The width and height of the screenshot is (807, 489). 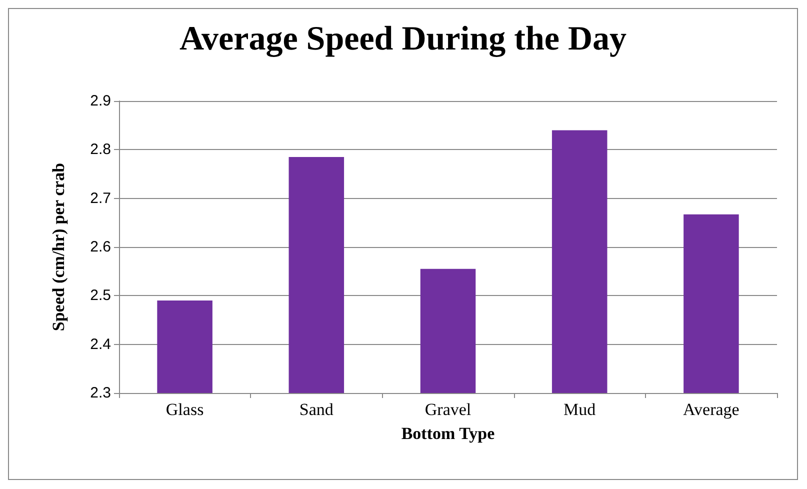 What do you see at coordinates (100, 393) in the screenshot?
I see `y-tick-label: 2.3` at bounding box center [100, 393].